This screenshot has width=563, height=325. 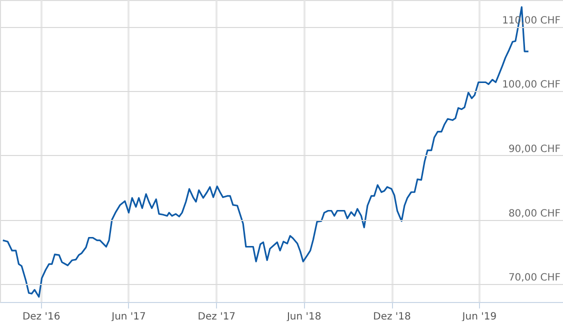 I want to click on x-tick-label: Dez '17, so click(x=217, y=317).